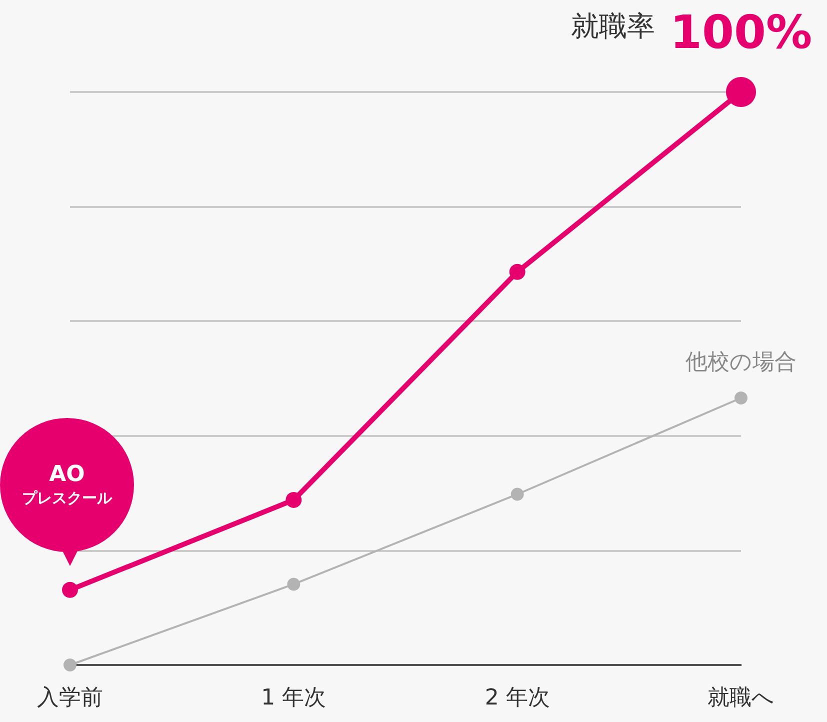 The width and height of the screenshot is (827, 722). I want to click on text: 就職率, so click(613, 26).